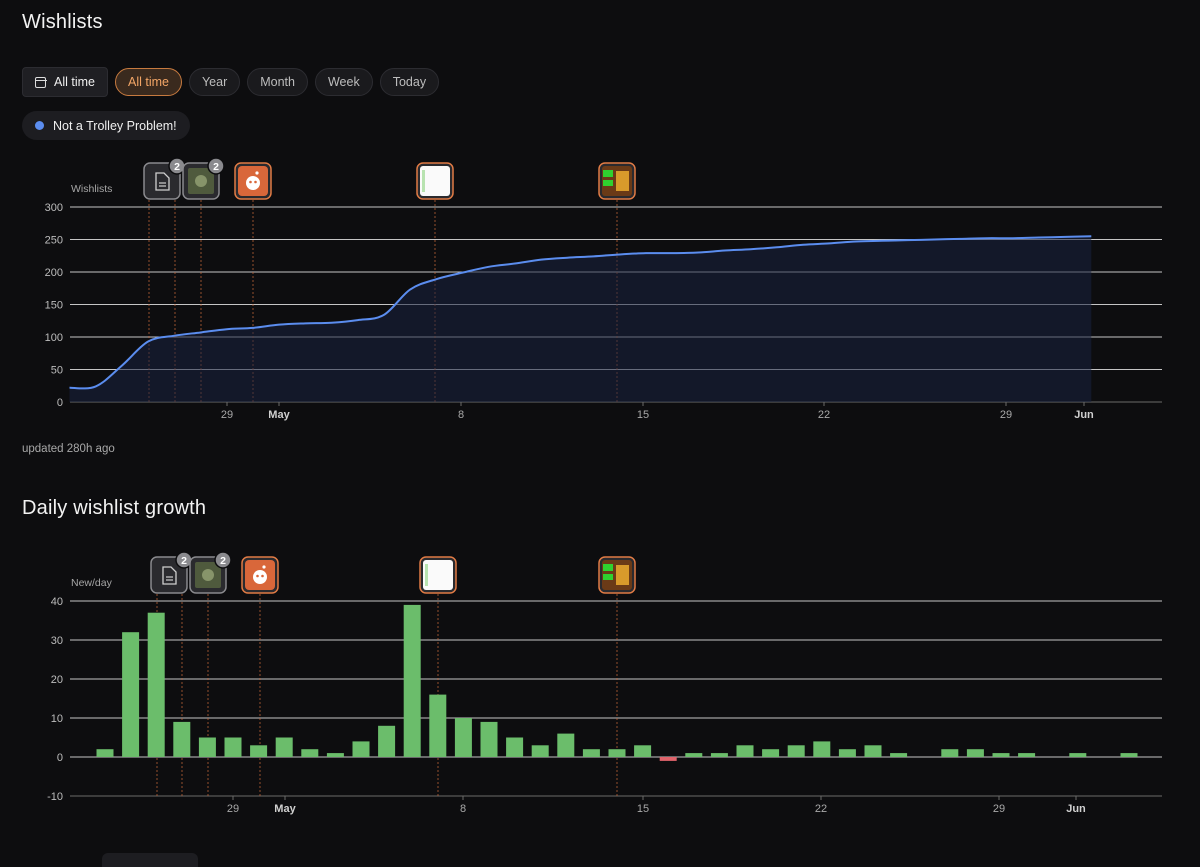  I want to click on filter-month: Month, so click(277, 82).